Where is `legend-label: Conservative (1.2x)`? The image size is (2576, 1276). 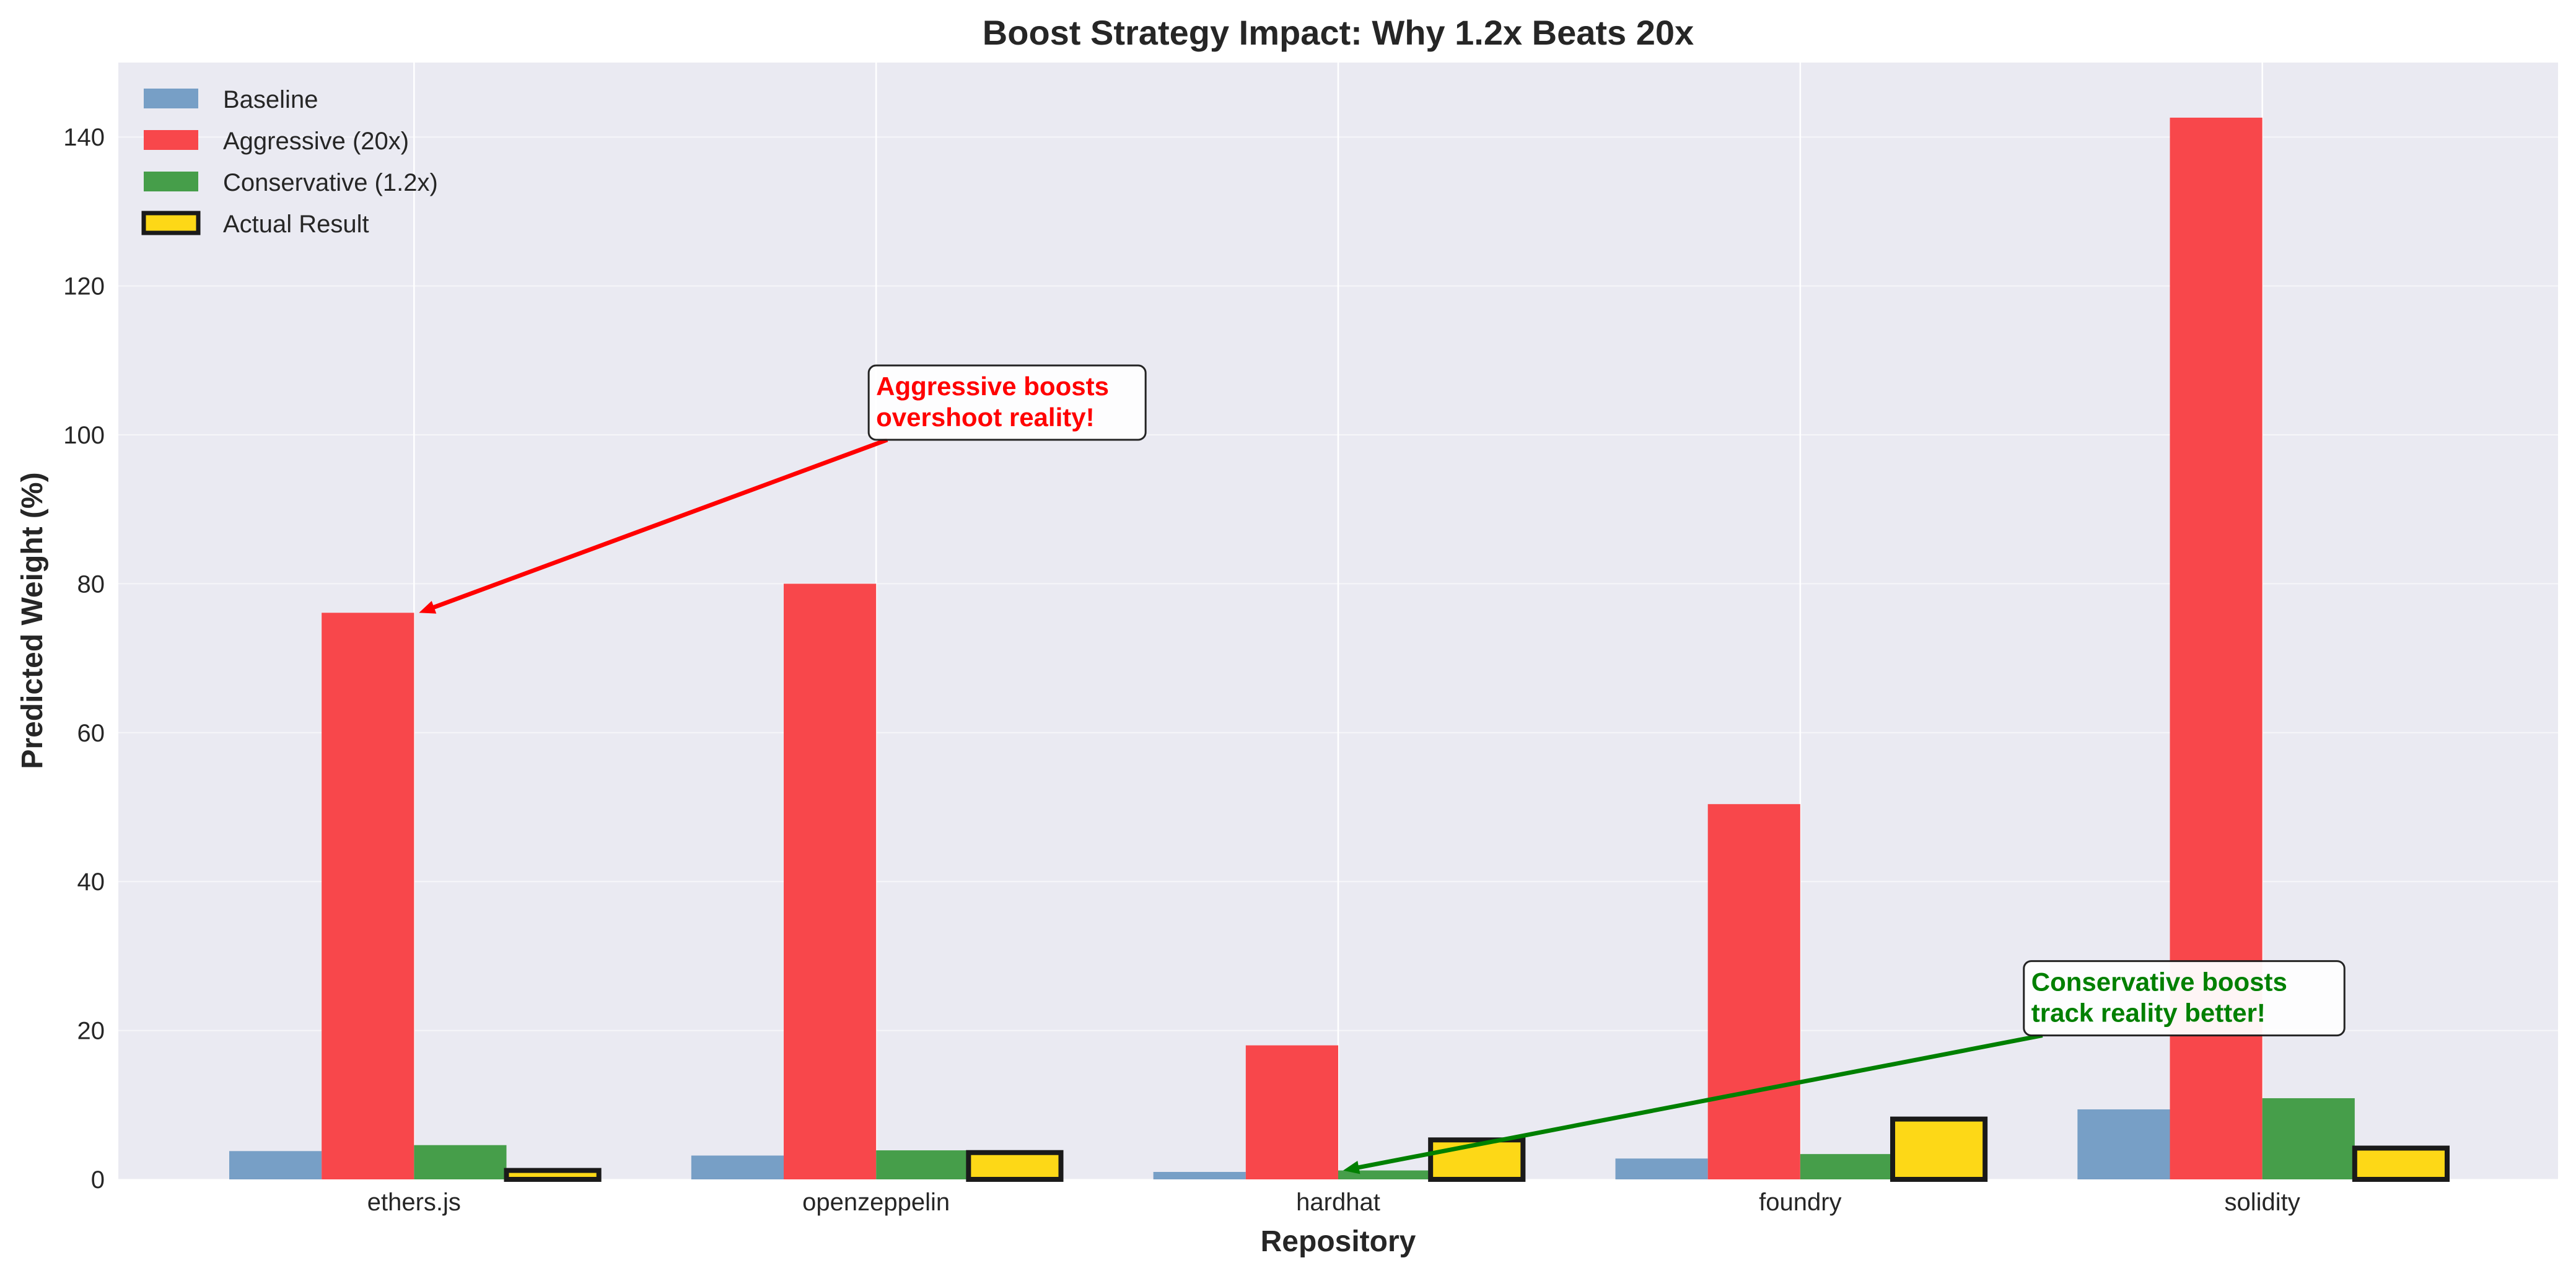
legend-label: Conservative (1.2x) is located at coordinates (330, 182).